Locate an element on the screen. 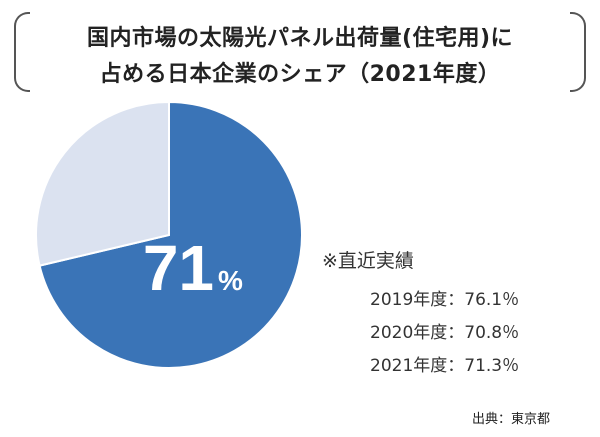 The width and height of the screenshot is (600, 437). source-credit: 出典：東京都 is located at coordinates (511, 419).